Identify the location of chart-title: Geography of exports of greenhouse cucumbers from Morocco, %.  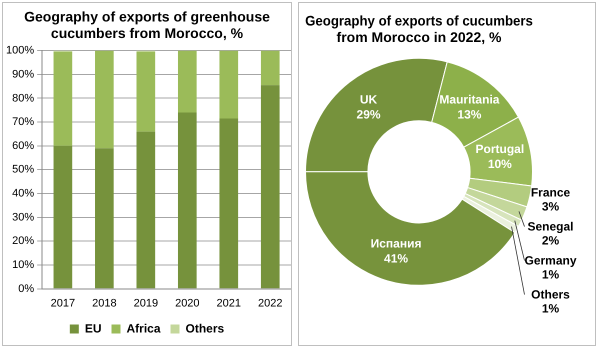
(147, 25).